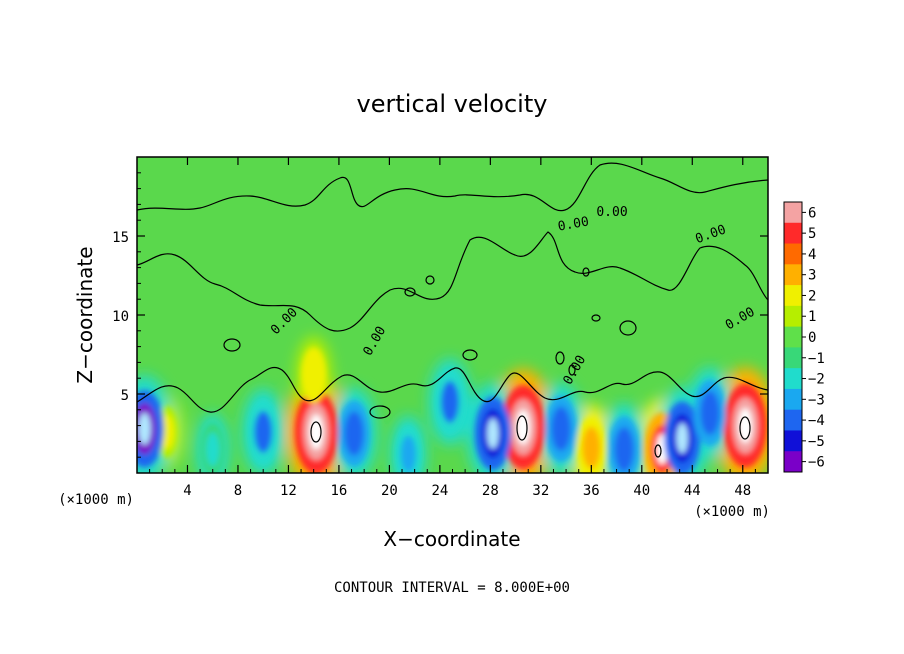 This screenshot has height=654, width=904. I want to click on x-axis-label: X−coordinate, so click(451, 539).